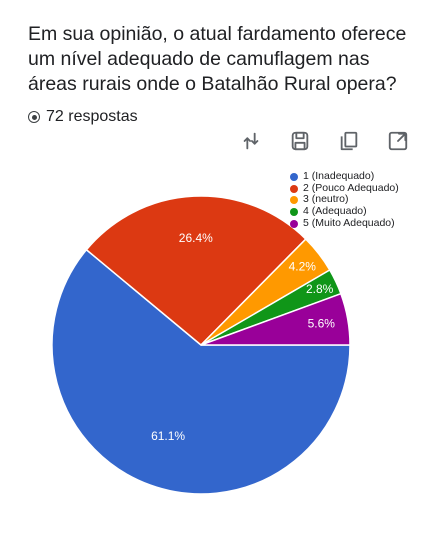 This screenshot has height=556, width=424. Describe the element at coordinates (300, 141) in the screenshot. I see `save-icon` at that location.